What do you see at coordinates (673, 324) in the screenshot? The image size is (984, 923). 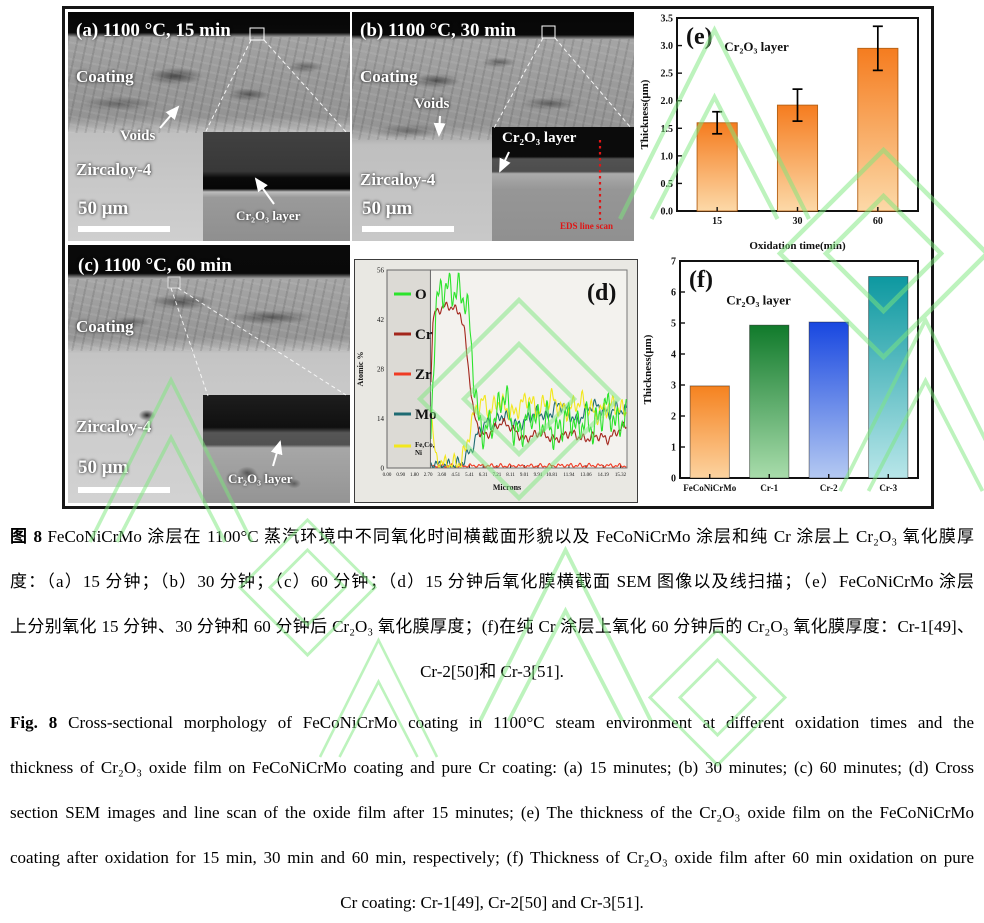 I see `svg-text: 5` at bounding box center [673, 324].